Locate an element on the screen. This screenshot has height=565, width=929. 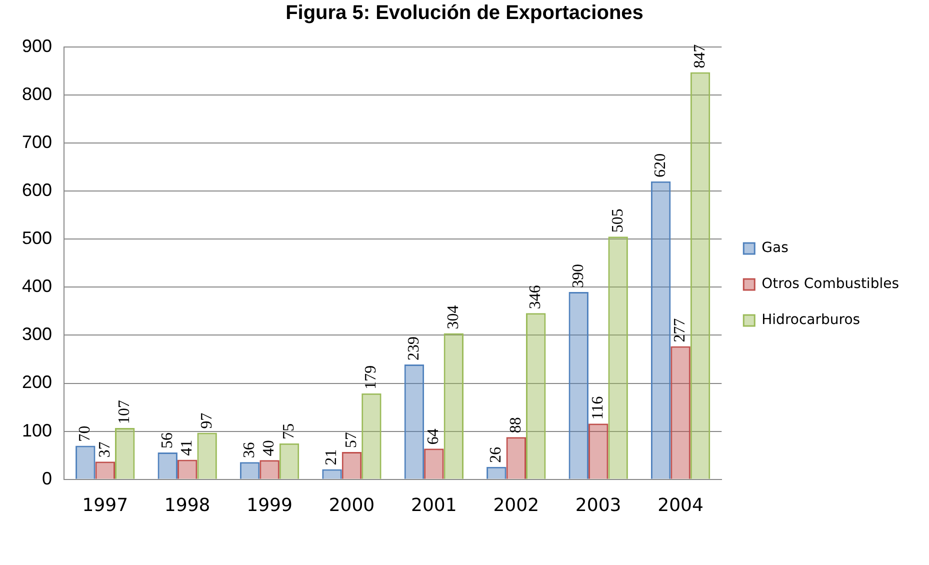
y-tick-label: 400 is located at coordinates (37, 286).